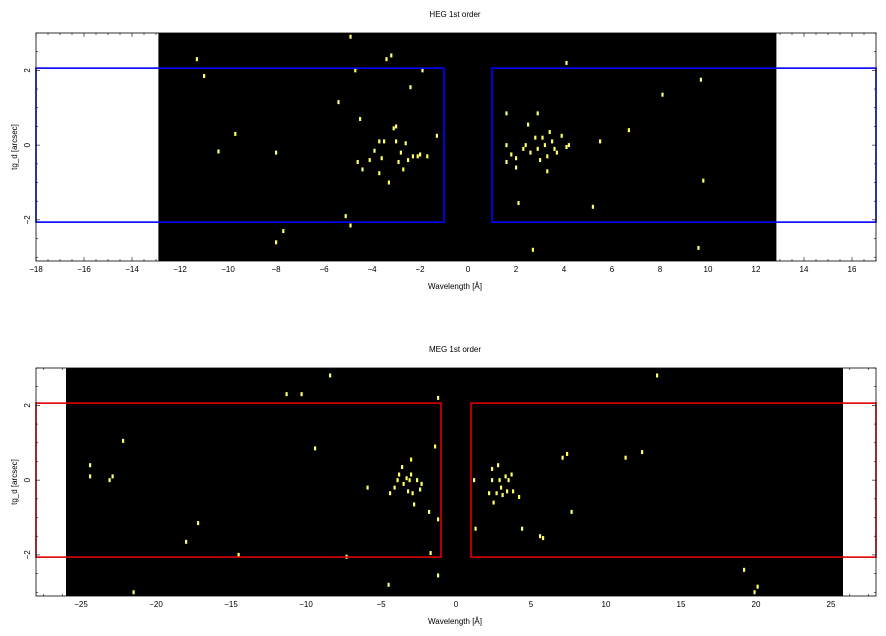 This screenshot has height=636, width=886. What do you see at coordinates (606, 604) in the screenshot?
I see `meg-x-tick-label: 10` at bounding box center [606, 604].